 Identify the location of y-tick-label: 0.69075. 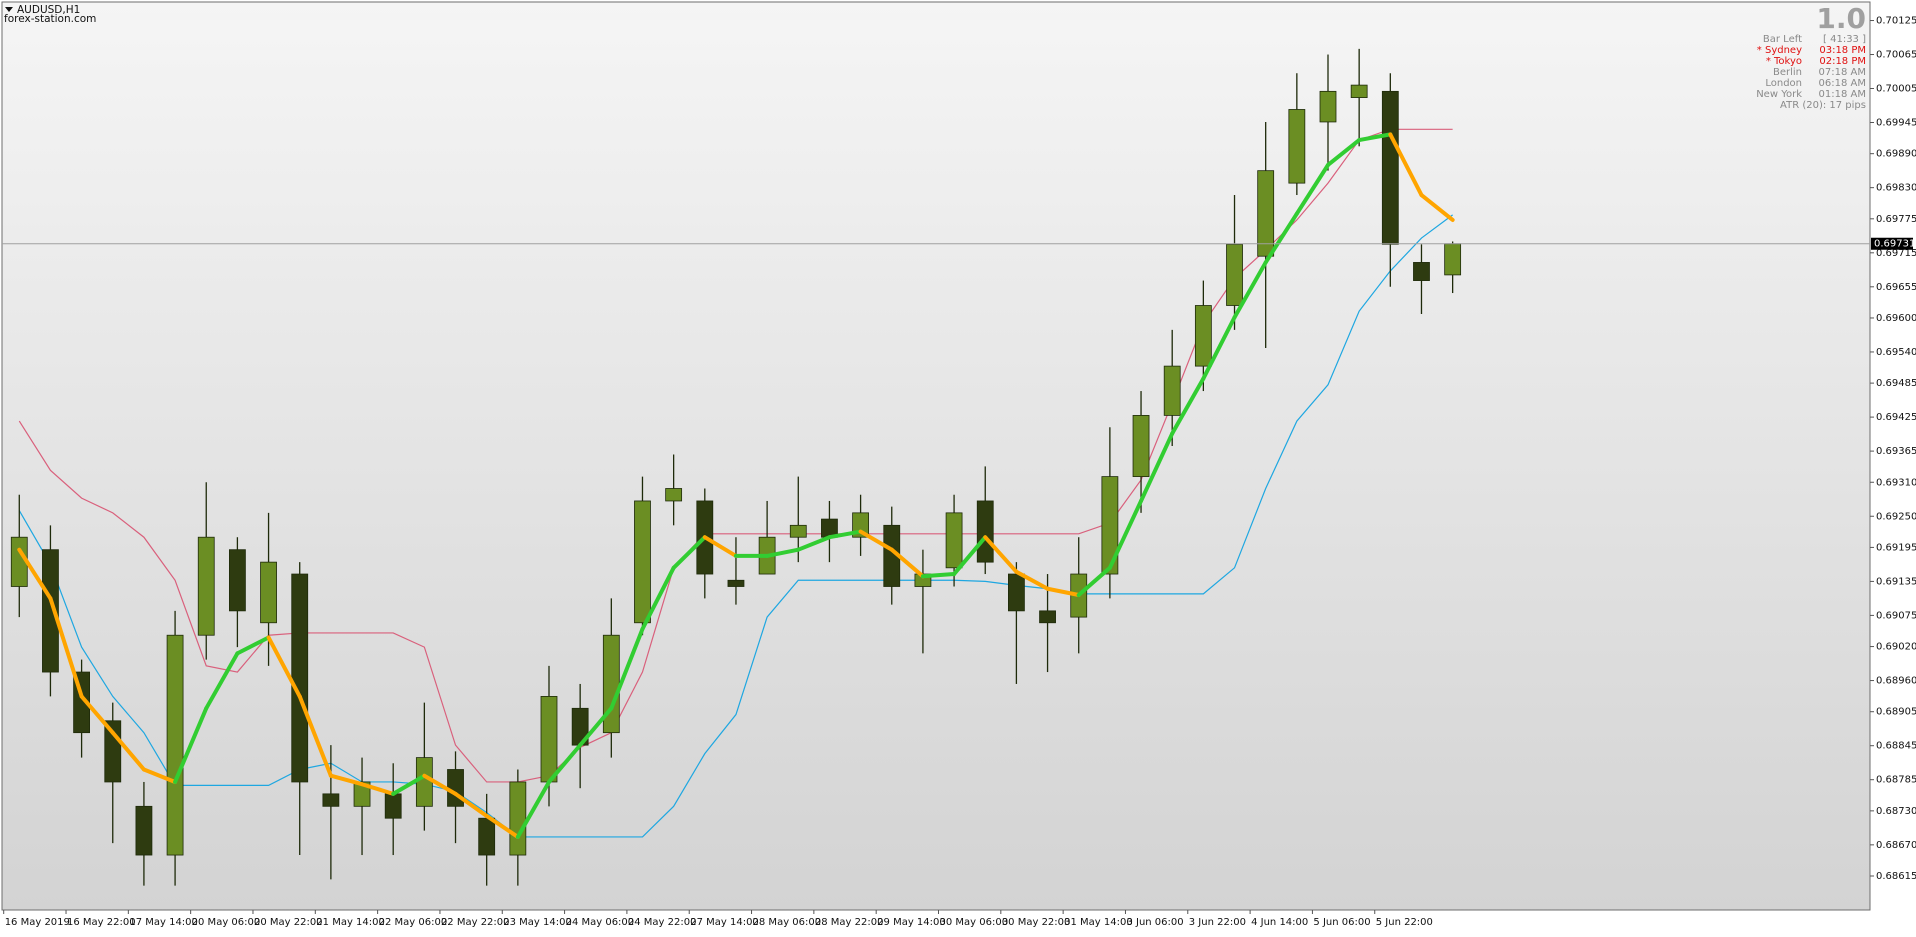
(1896, 615).